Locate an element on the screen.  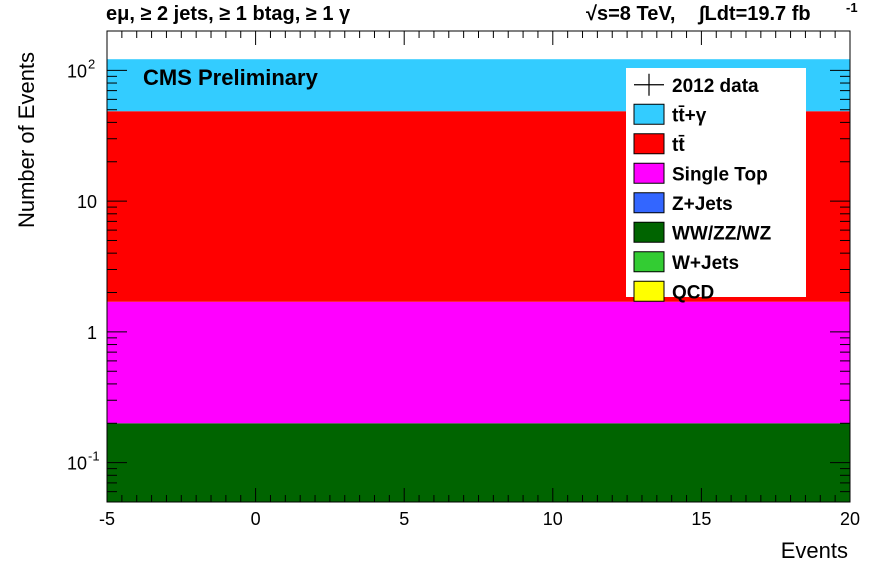
legend-label-single-top: Single Top is located at coordinates (720, 174).